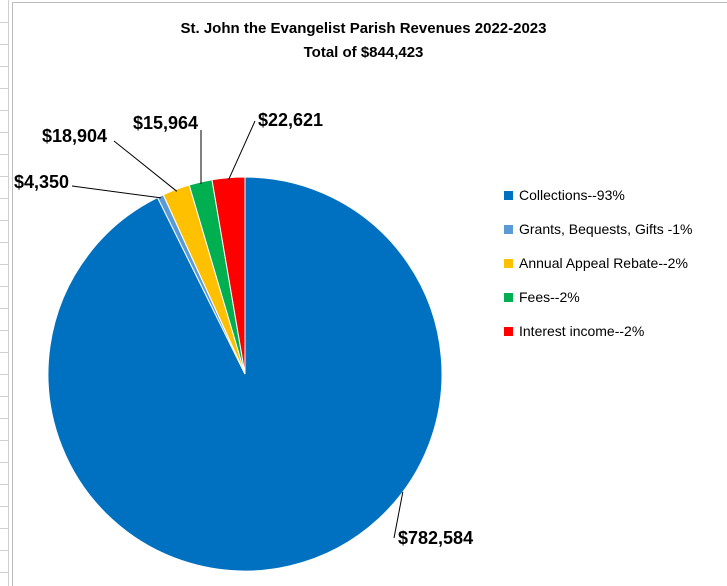  I want to click on data-label: $18,904, so click(74, 136).